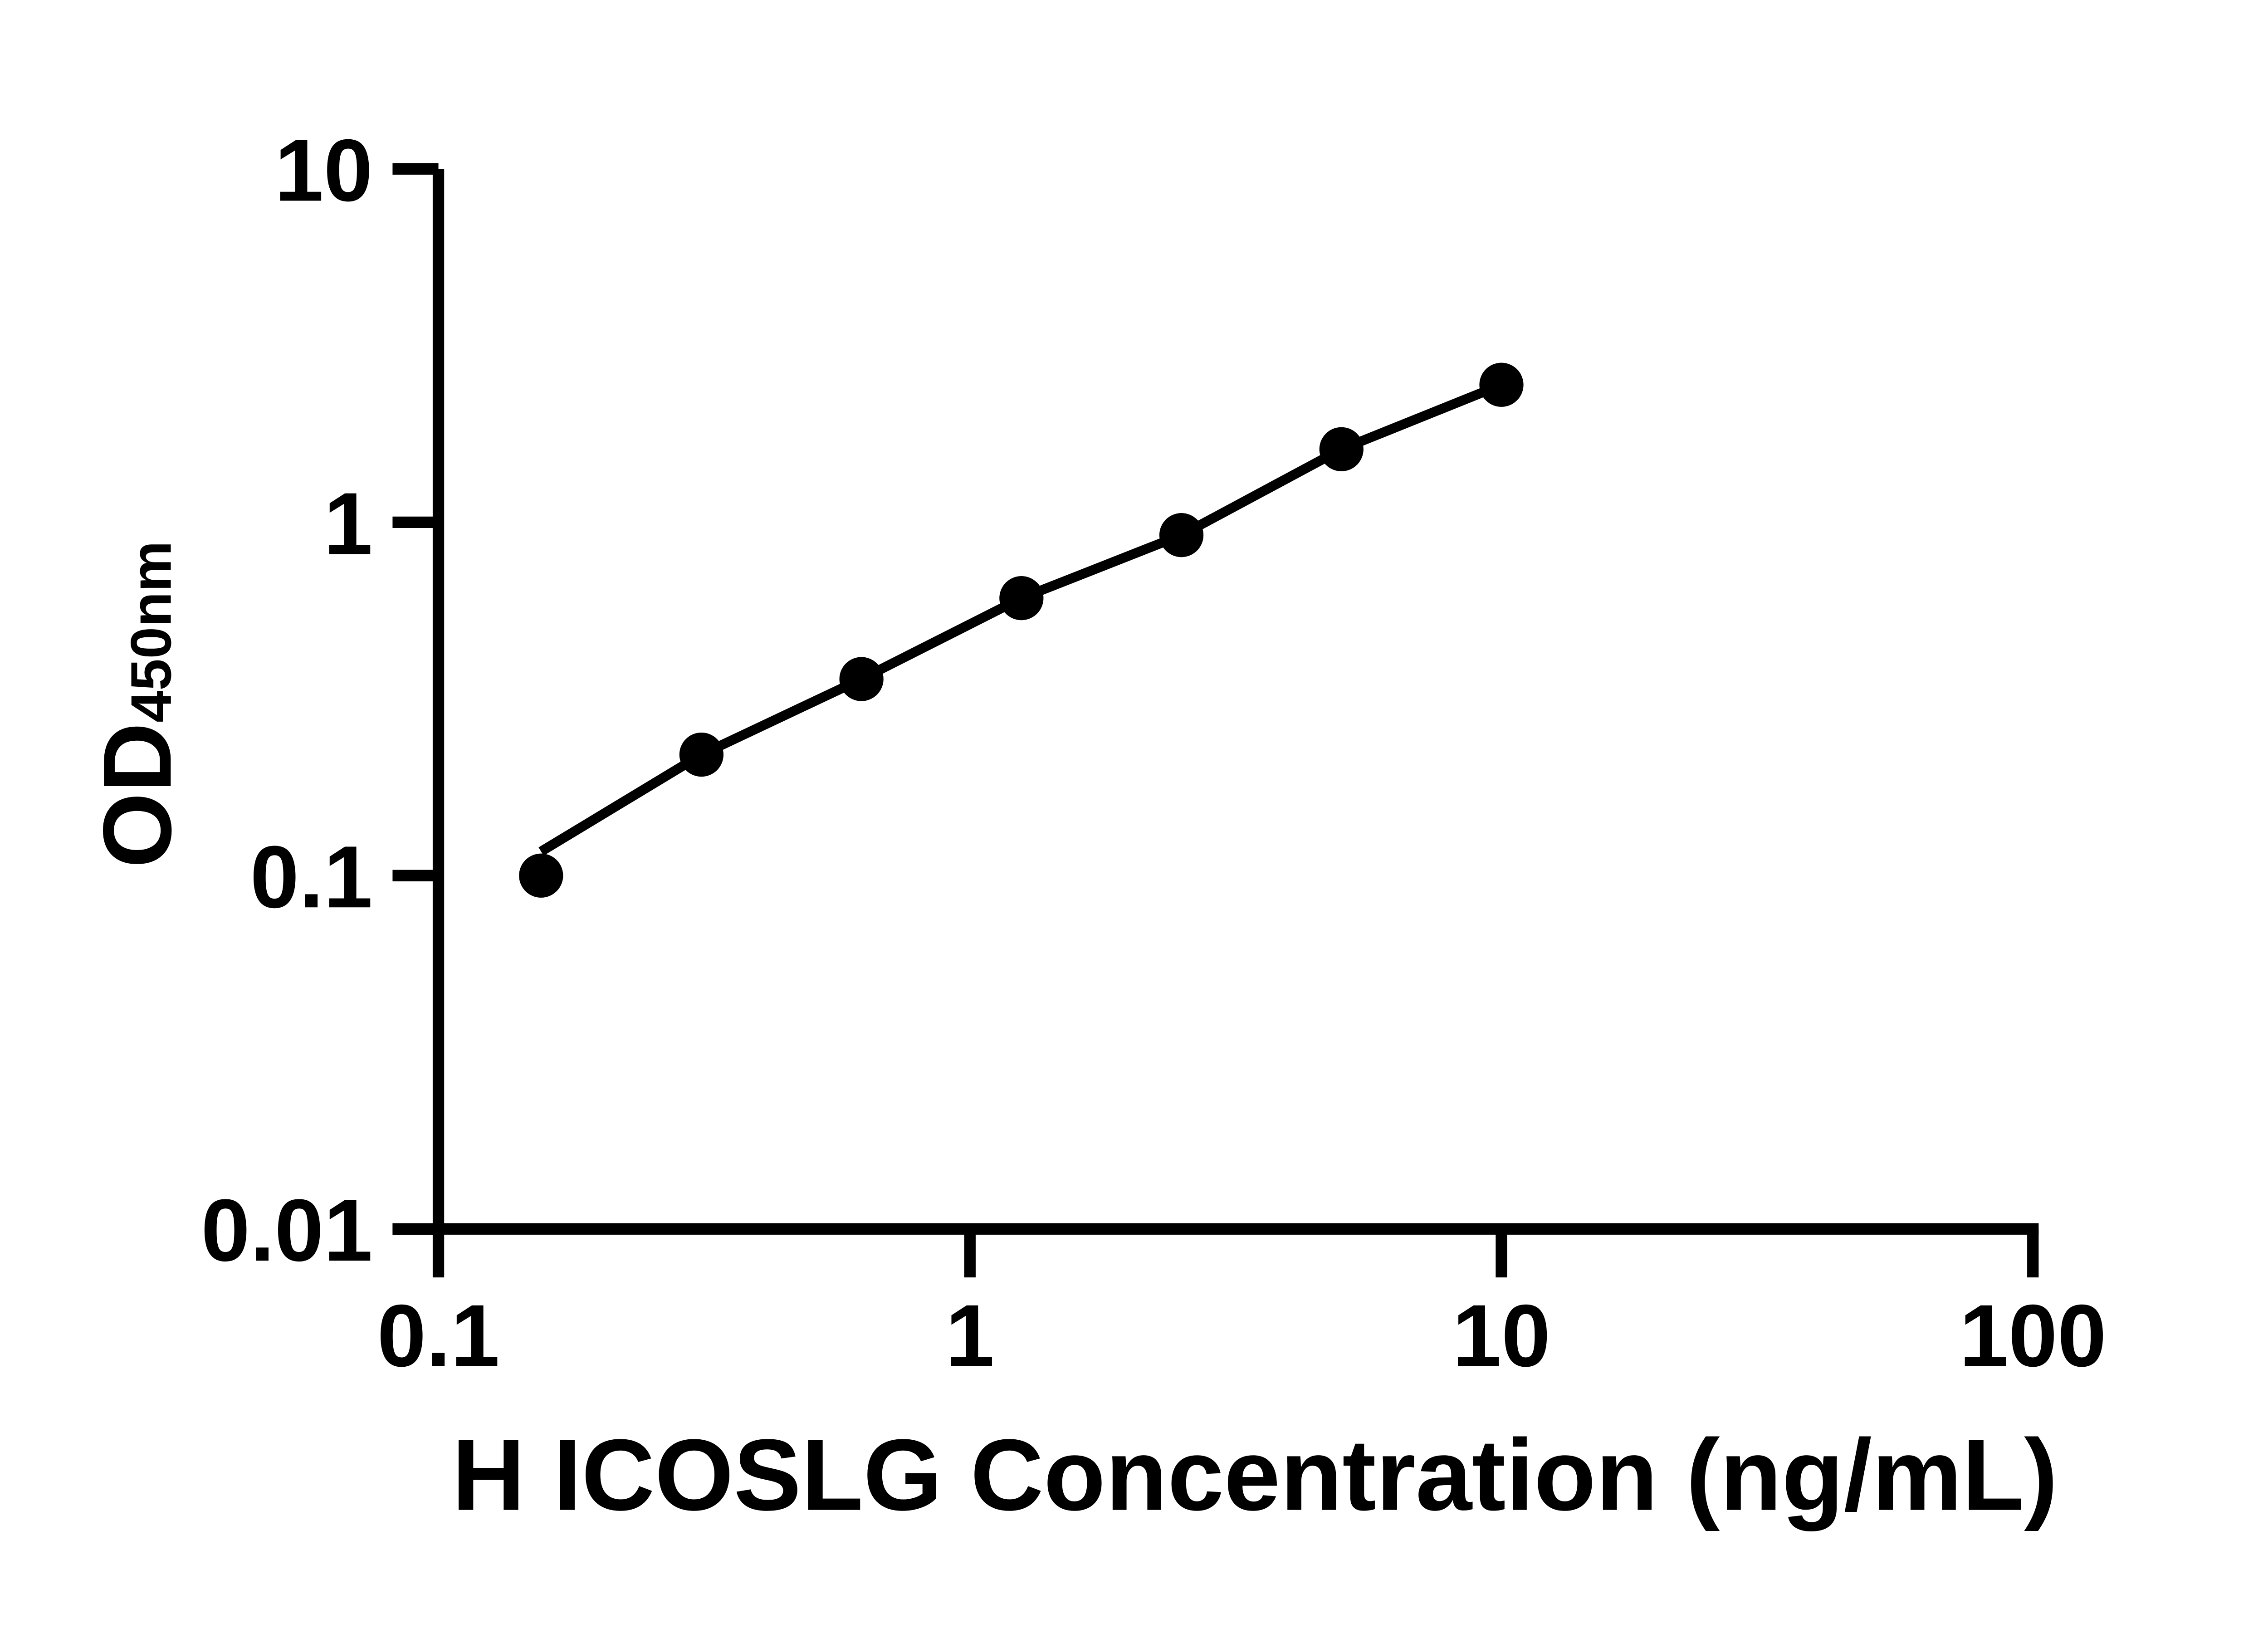 The height and width of the screenshot is (1633, 2268). Describe the element at coordinates (323, 171) in the screenshot. I see `y-tick-label: 10` at that location.